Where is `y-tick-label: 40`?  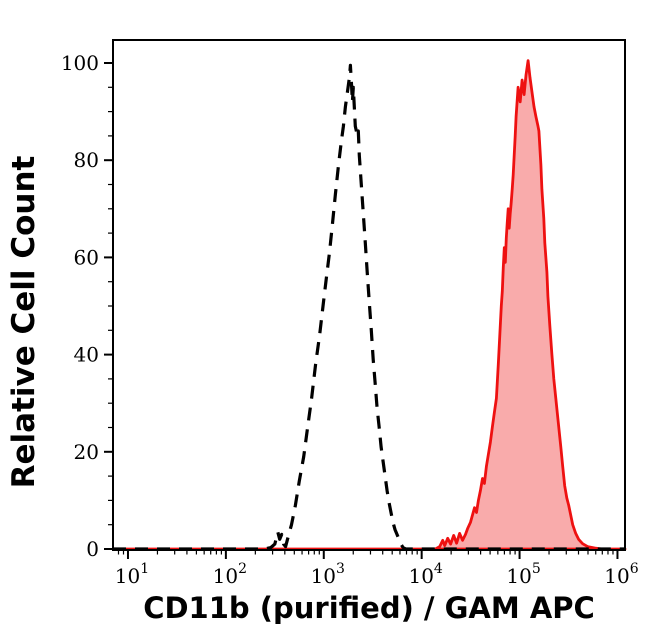 y-tick-label: 40 is located at coordinates (86, 355).